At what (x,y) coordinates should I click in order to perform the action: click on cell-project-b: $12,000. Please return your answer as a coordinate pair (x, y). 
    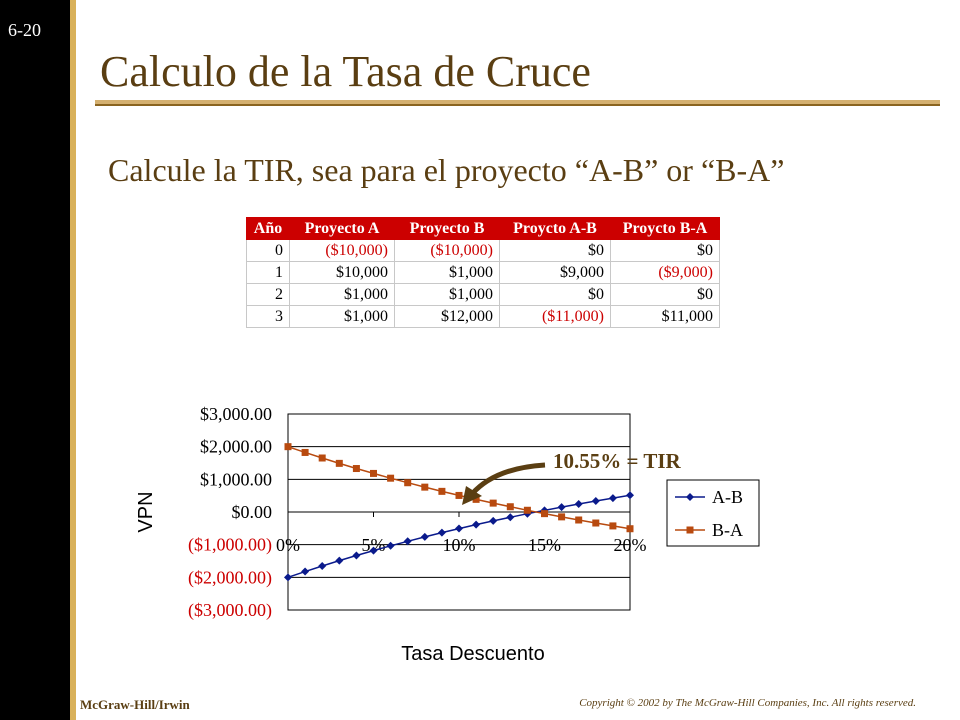
    Looking at the image, I should click on (447, 316).